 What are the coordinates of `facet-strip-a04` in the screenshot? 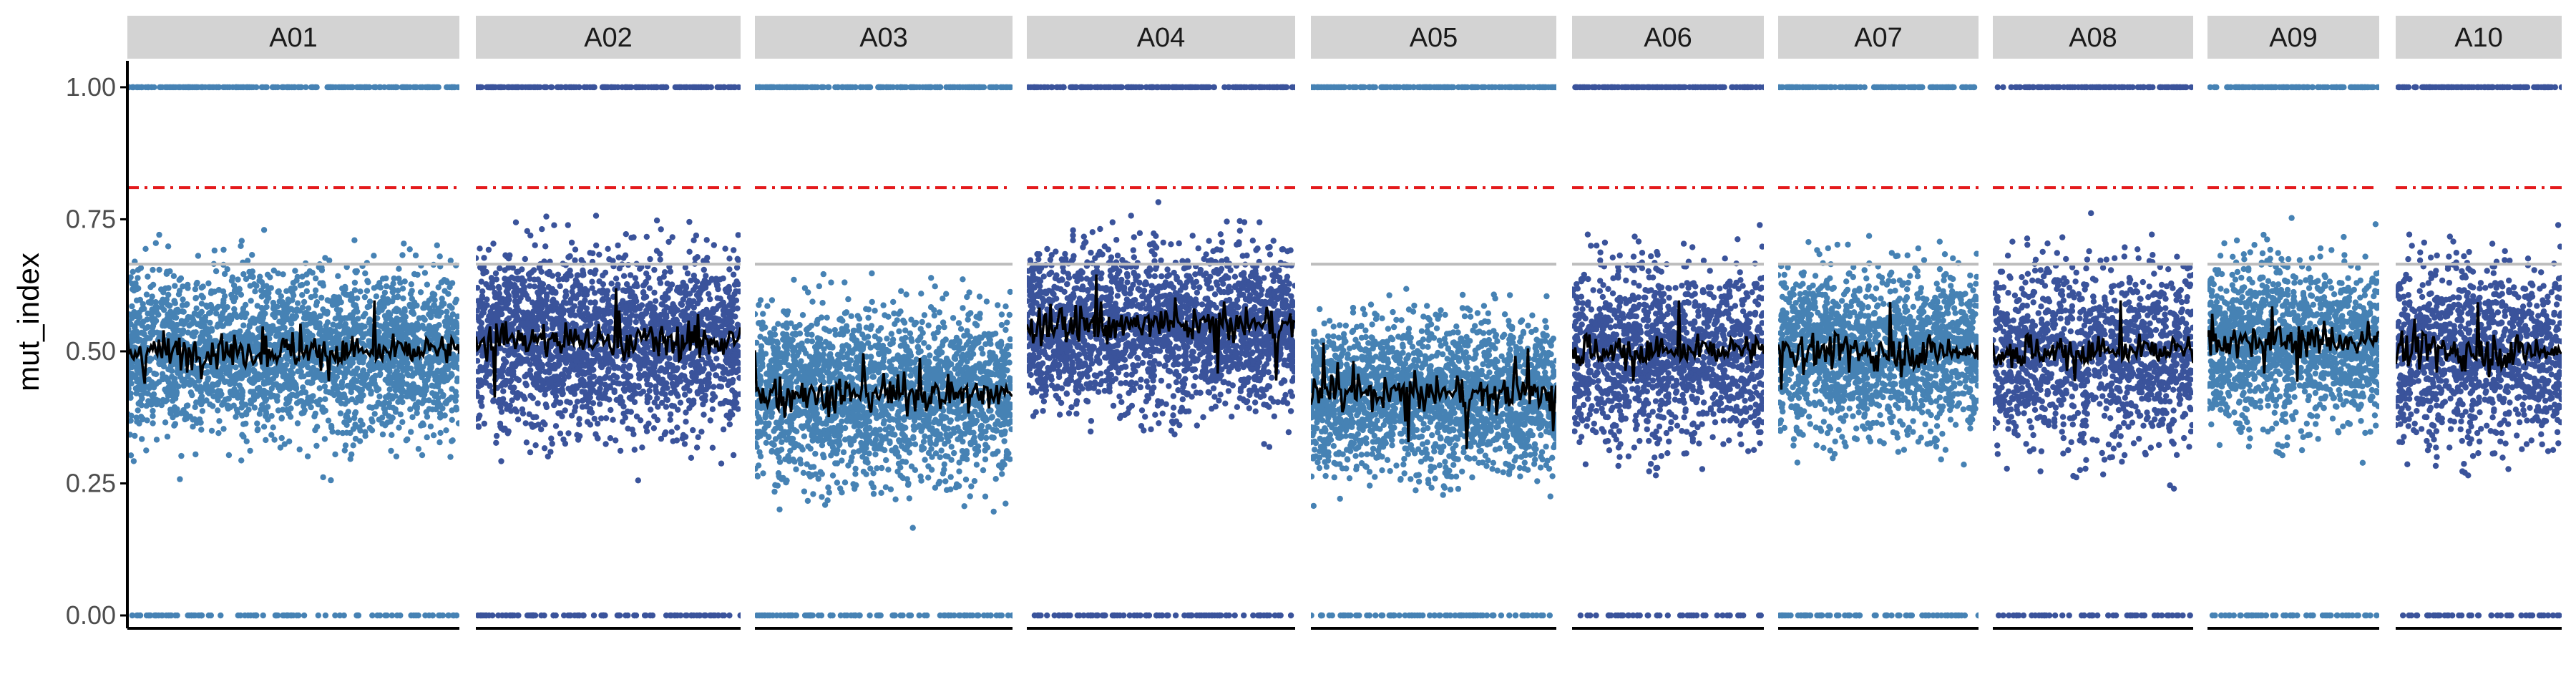 It's located at (1161, 37).